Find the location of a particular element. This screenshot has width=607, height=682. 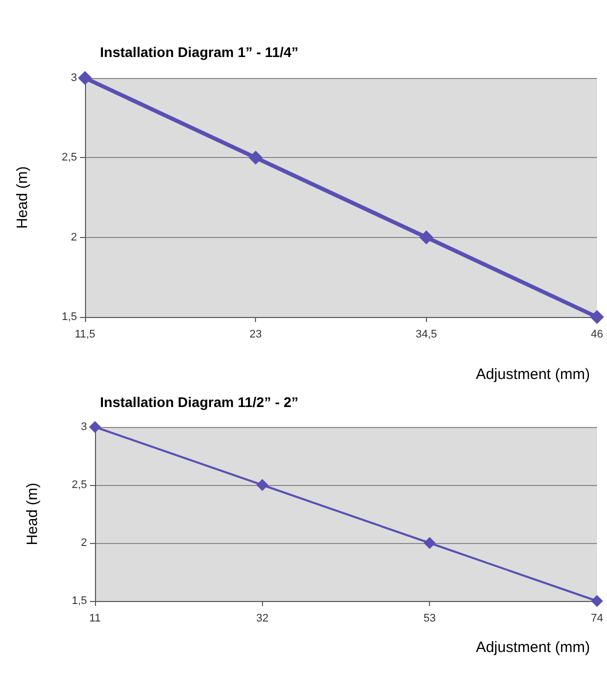

x-tick-label: 23 is located at coordinates (256, 334).